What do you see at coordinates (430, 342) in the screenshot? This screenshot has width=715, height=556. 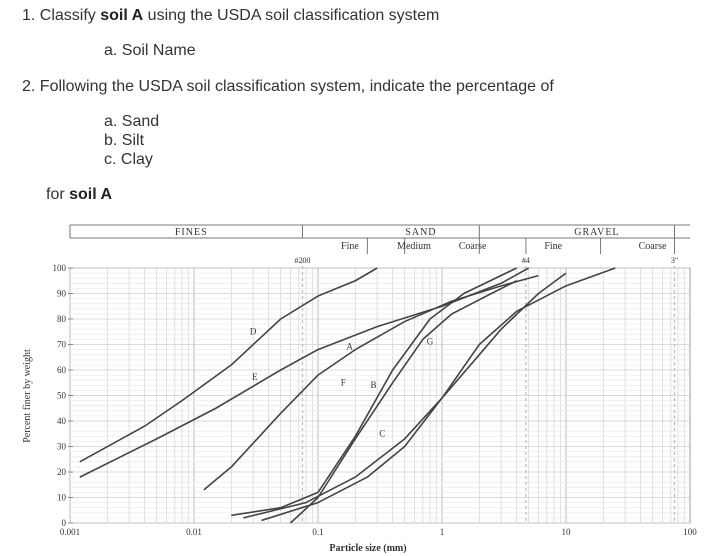 I see `curve-label-g: G` at bounding box center [430, 342].